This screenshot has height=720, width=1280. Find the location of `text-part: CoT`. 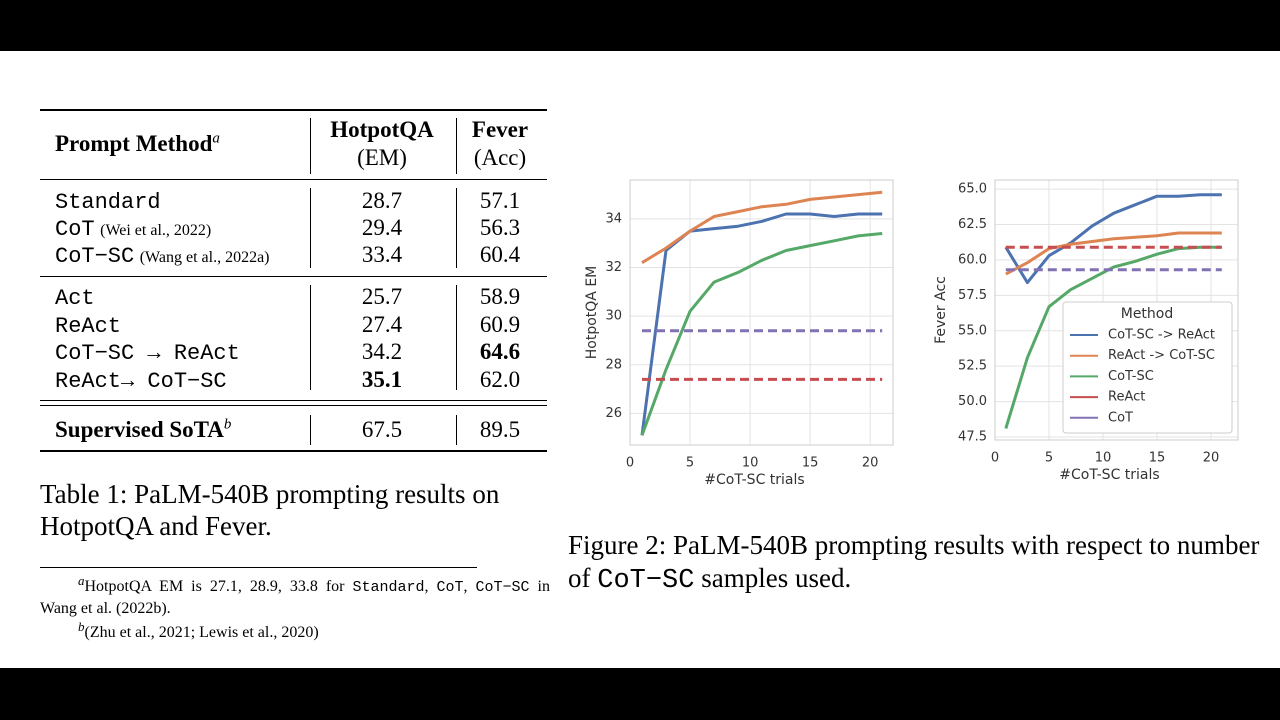

text-part: CoT is located at coordinates (450, 587).